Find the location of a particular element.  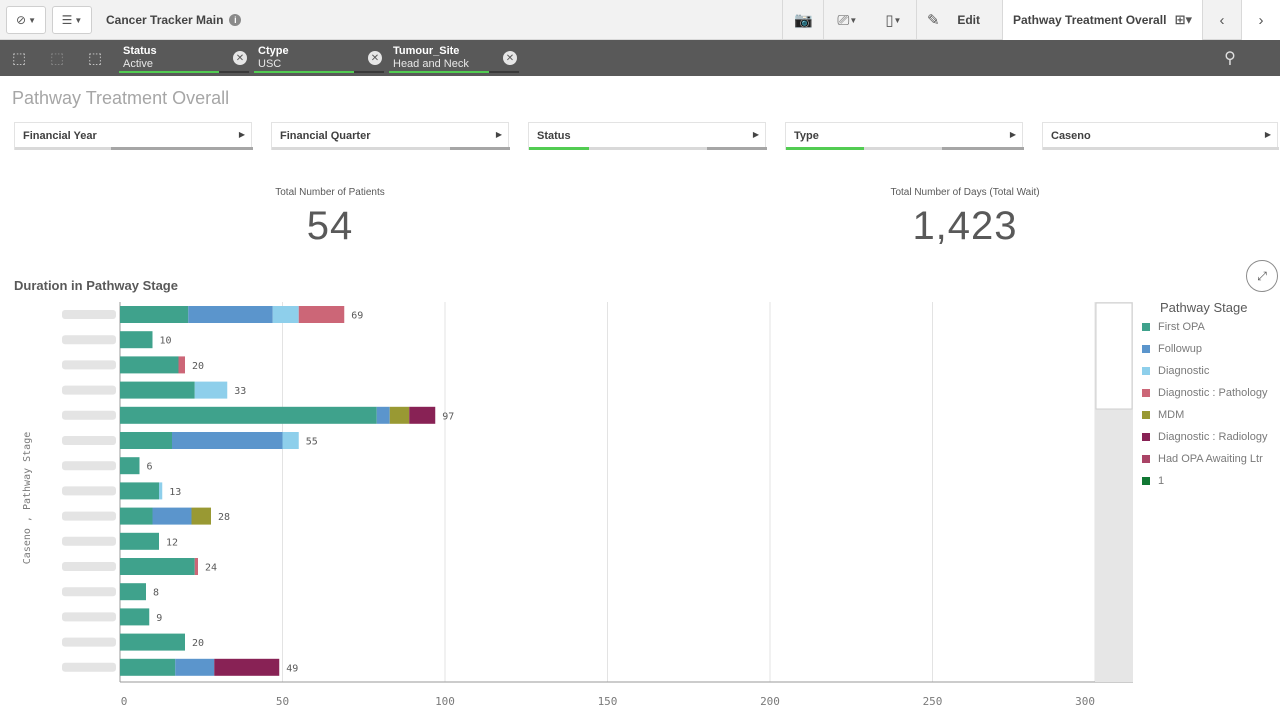

bar-total-label: 13 is located at coordinates (175, 492).